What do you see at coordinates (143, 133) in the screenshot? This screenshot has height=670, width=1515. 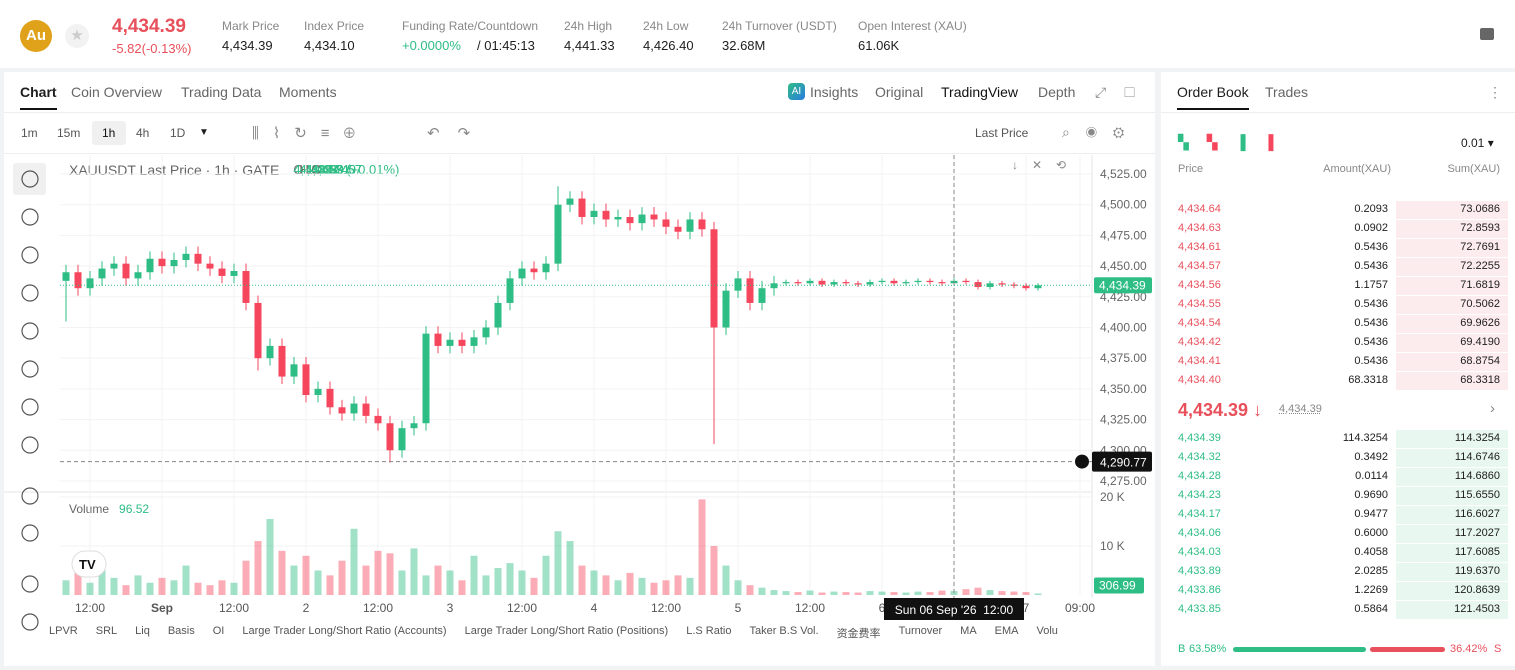 I see `interval: 4h` at bounding box center [143, 133].